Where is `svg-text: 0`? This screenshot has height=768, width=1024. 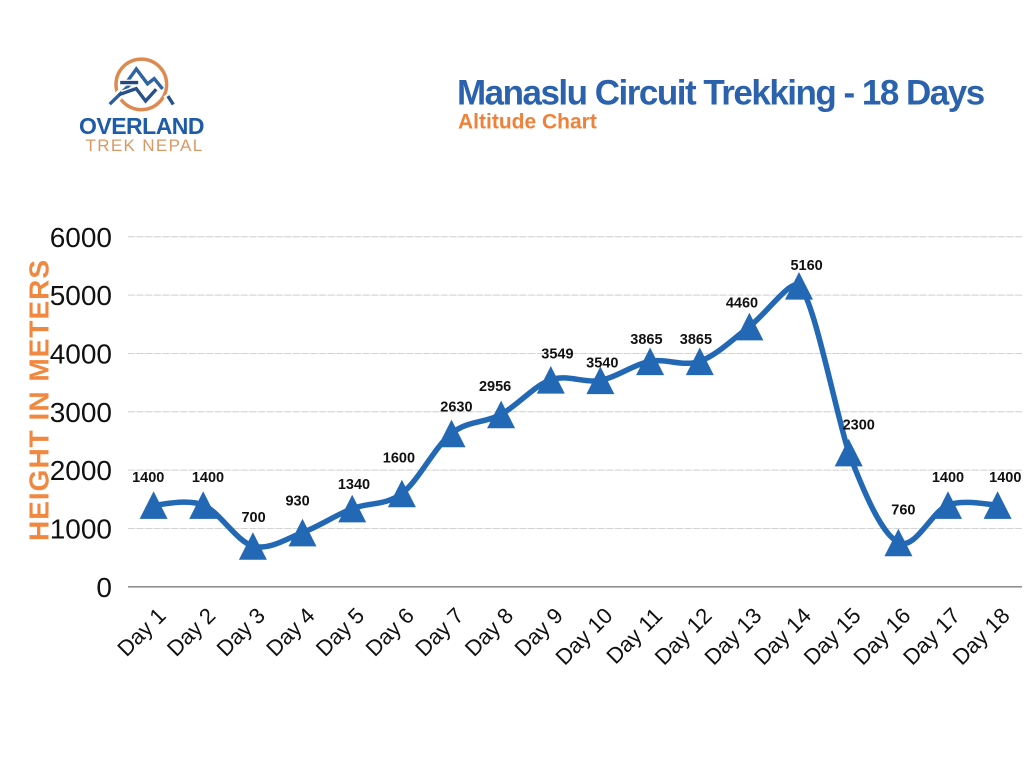 svg-text: 0 is located at coordinates (104, 587).